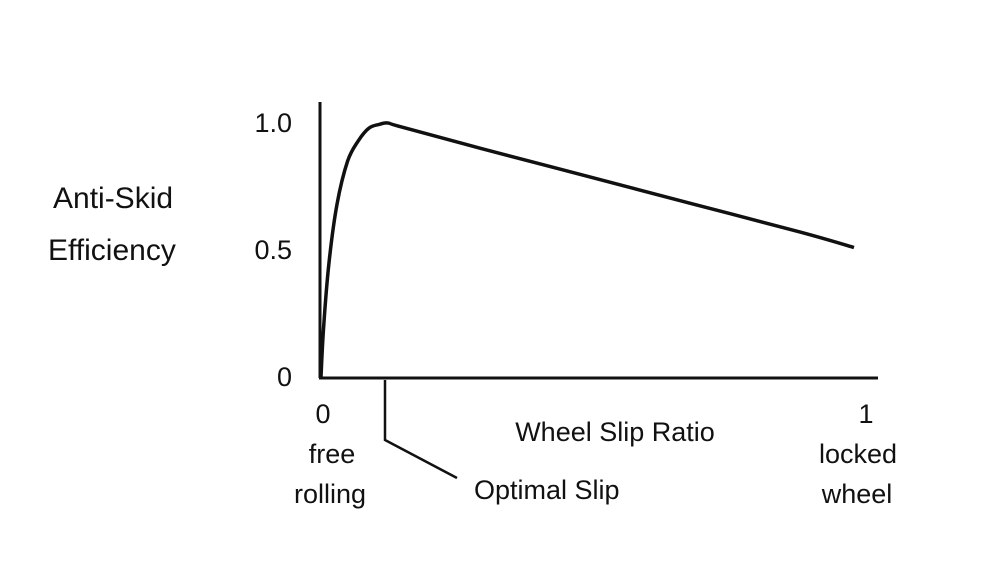 This screenshot has height=588, width=998. What do you see at coordinates (547, 490) in the screenshot?
I see `optimal-slip-annotation: Optimal Slip` at bounding box center [547, 490].